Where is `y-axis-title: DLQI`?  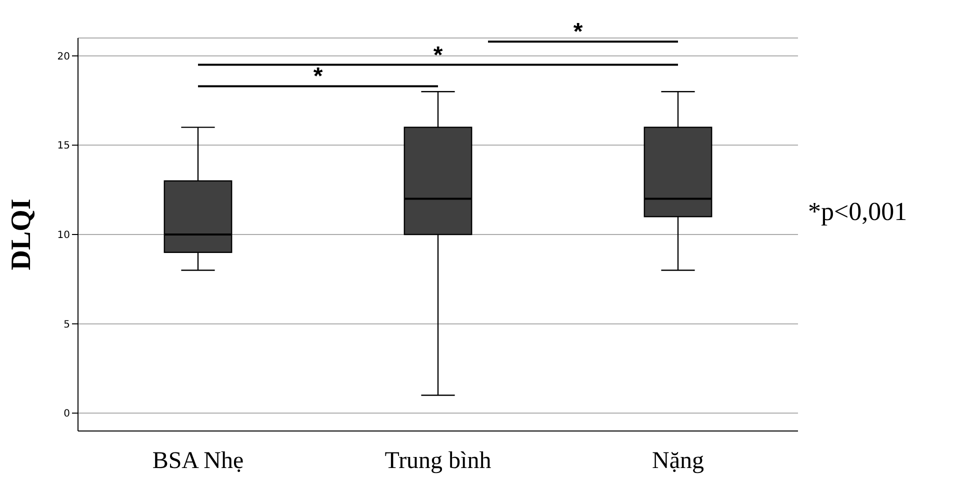 y-axis-title: DLQI is located at coordinates (21, 234).